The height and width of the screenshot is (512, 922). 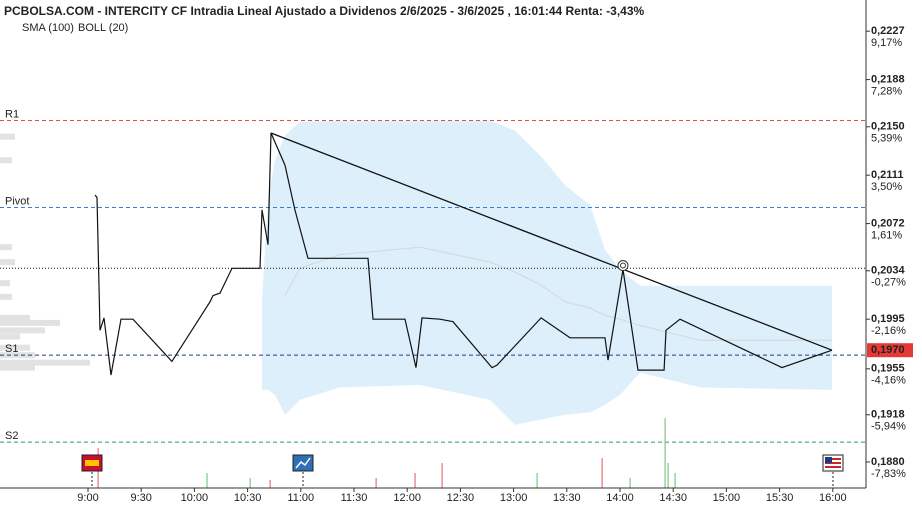 What do you see at coordinates (620, 498) in the screenshot?
I see `x-tick-label: 14:00` at bounding box center [620, 498].